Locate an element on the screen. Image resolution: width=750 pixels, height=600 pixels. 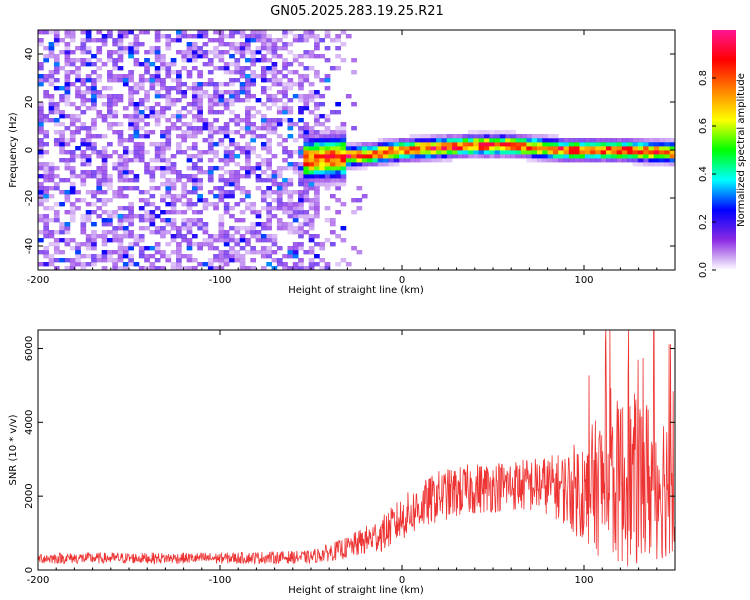
colorbar-tick-label: 0.4 is located at coordinates (703, 174).